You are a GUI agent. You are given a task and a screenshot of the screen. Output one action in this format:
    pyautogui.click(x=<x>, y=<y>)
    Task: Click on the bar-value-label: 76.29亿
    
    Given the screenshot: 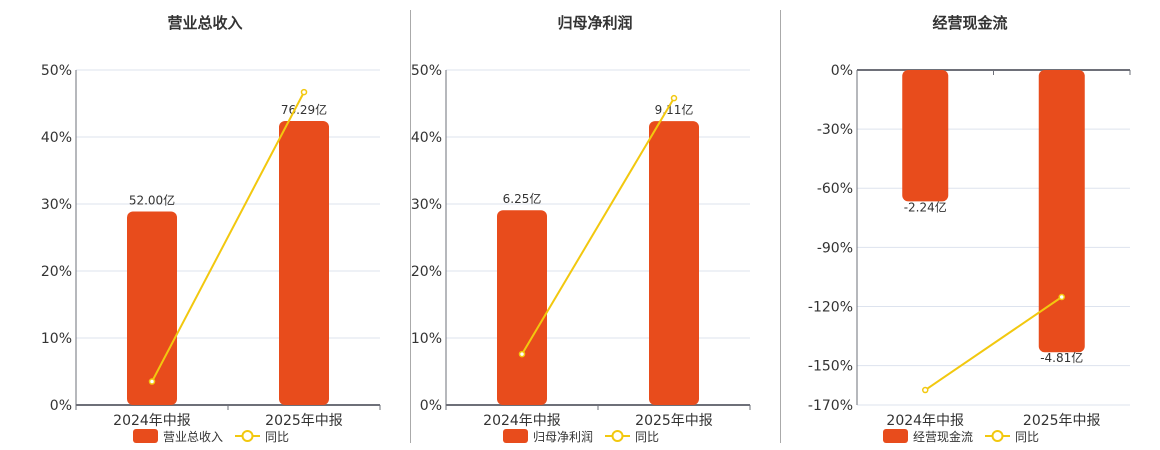 What is the action you would take?
    pyautogui.click(x=304, y=109)
    